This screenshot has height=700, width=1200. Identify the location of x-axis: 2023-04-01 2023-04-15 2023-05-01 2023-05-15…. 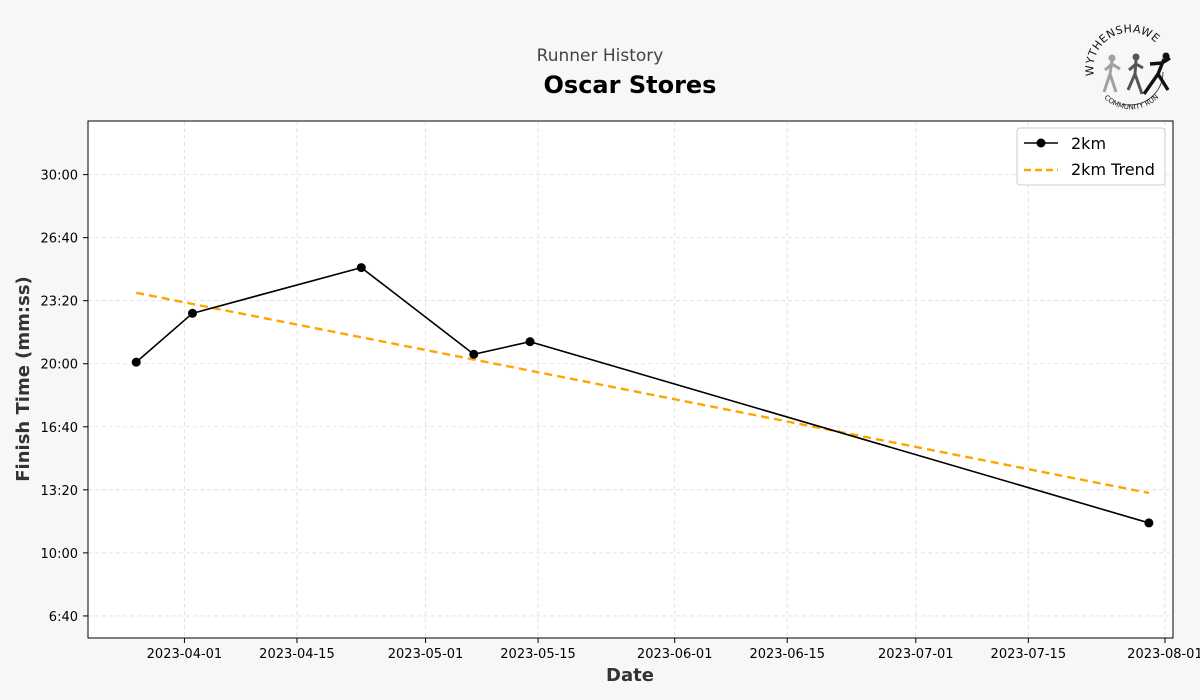
(673, 650).